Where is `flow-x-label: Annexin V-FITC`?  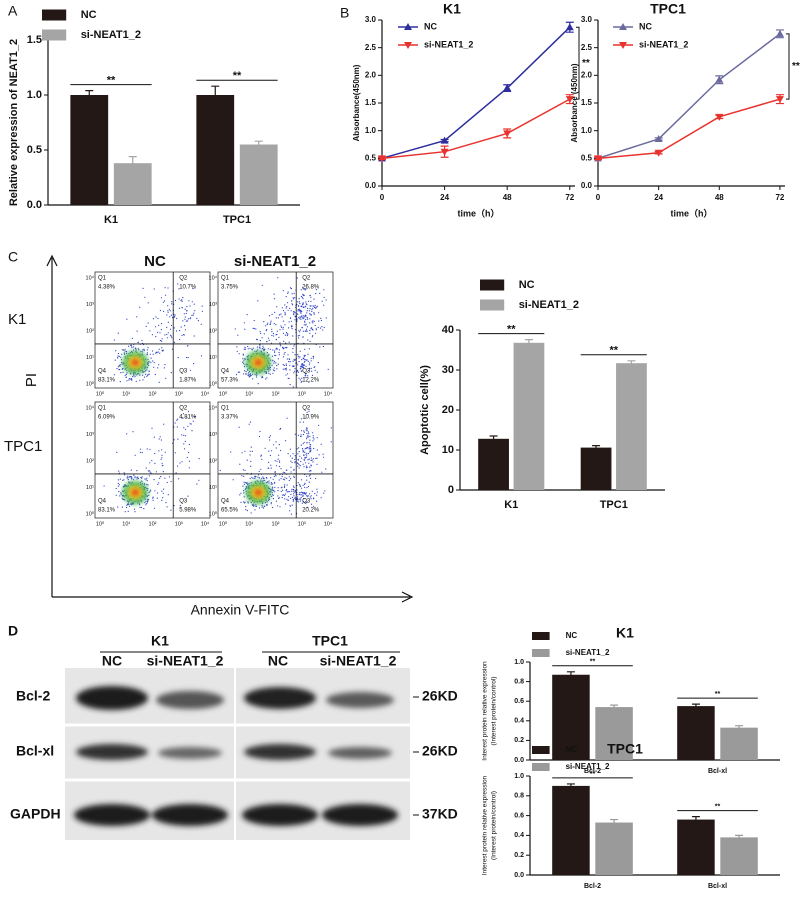
flow-x-label: Annexin V-FITC is located at coordinates (240, 610).